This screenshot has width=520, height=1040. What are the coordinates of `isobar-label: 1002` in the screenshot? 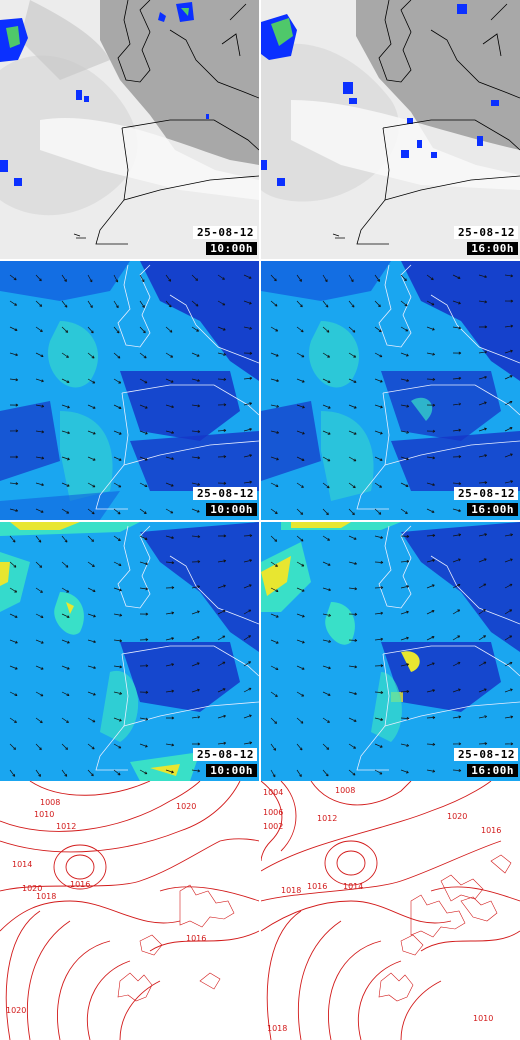 It's located at (273, 826).